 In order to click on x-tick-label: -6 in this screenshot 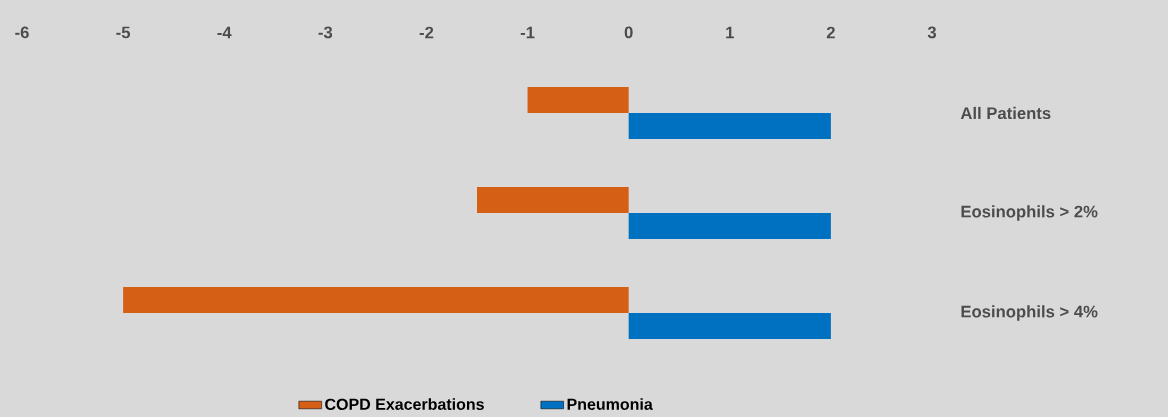, I will do `click(22, 32)`.